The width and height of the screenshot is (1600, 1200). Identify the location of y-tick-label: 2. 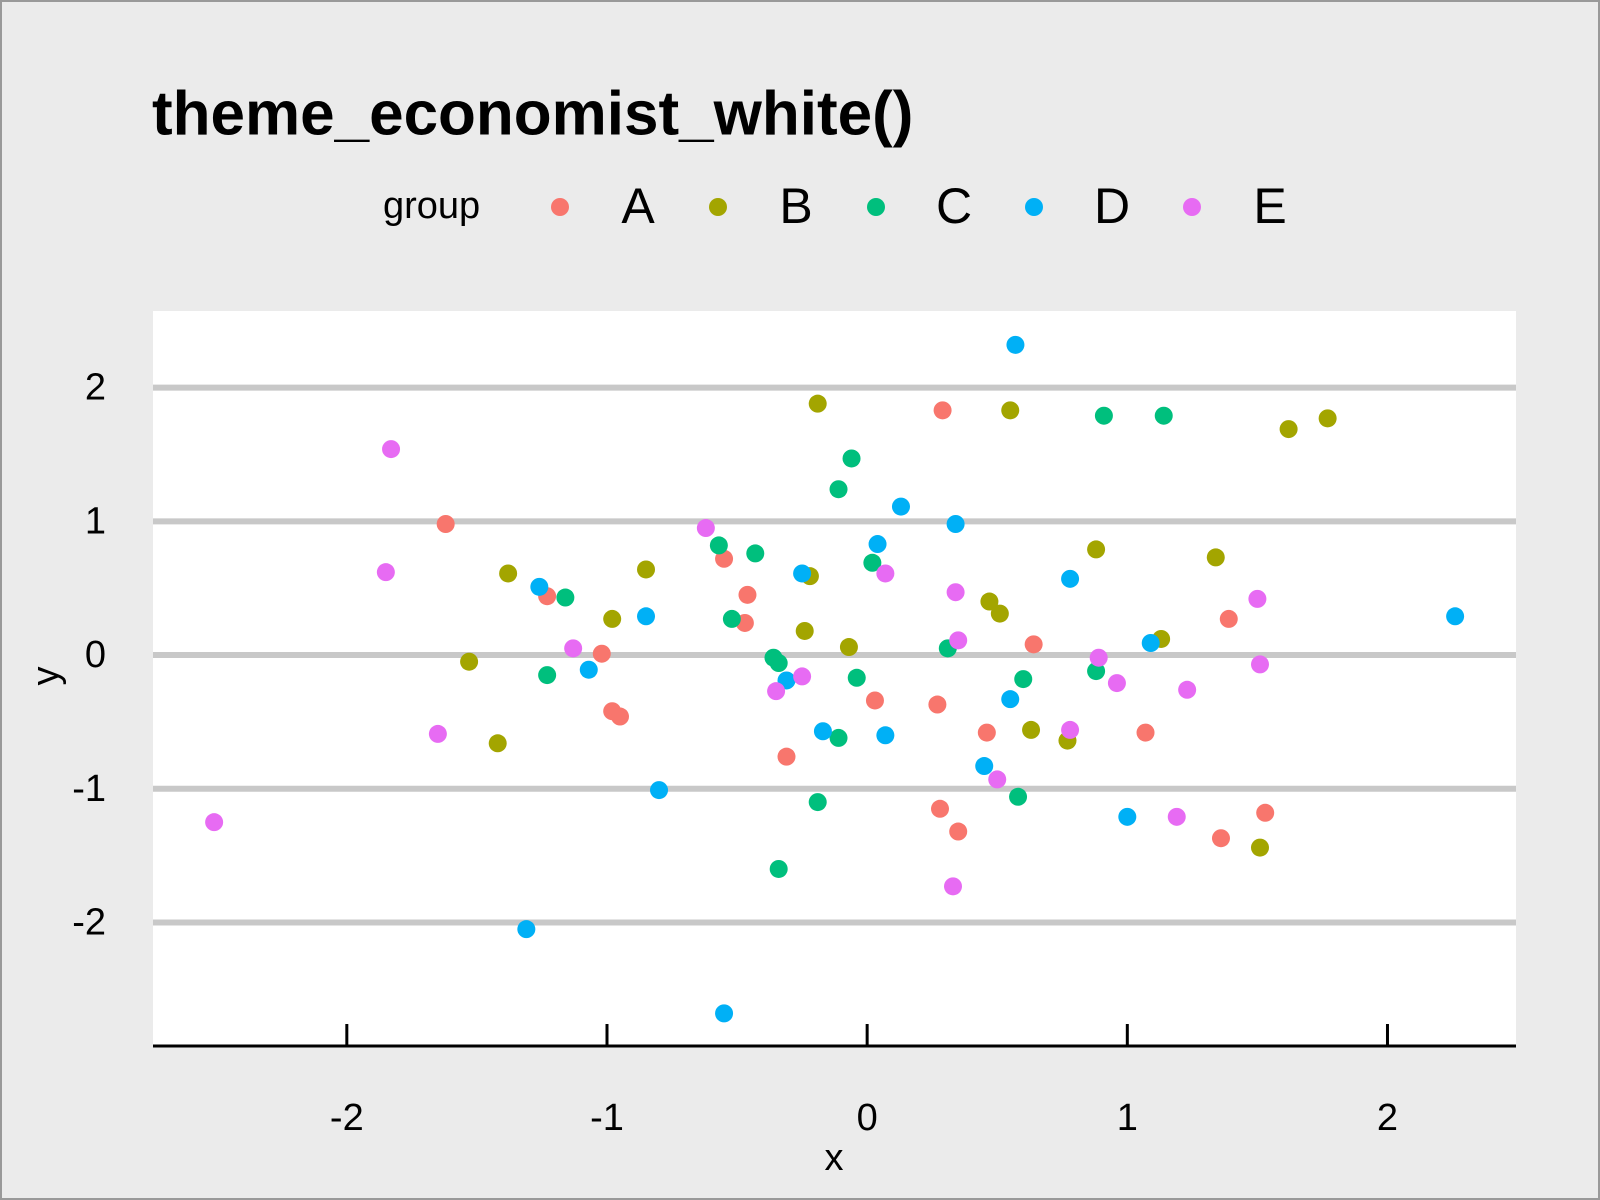
(95, 388).